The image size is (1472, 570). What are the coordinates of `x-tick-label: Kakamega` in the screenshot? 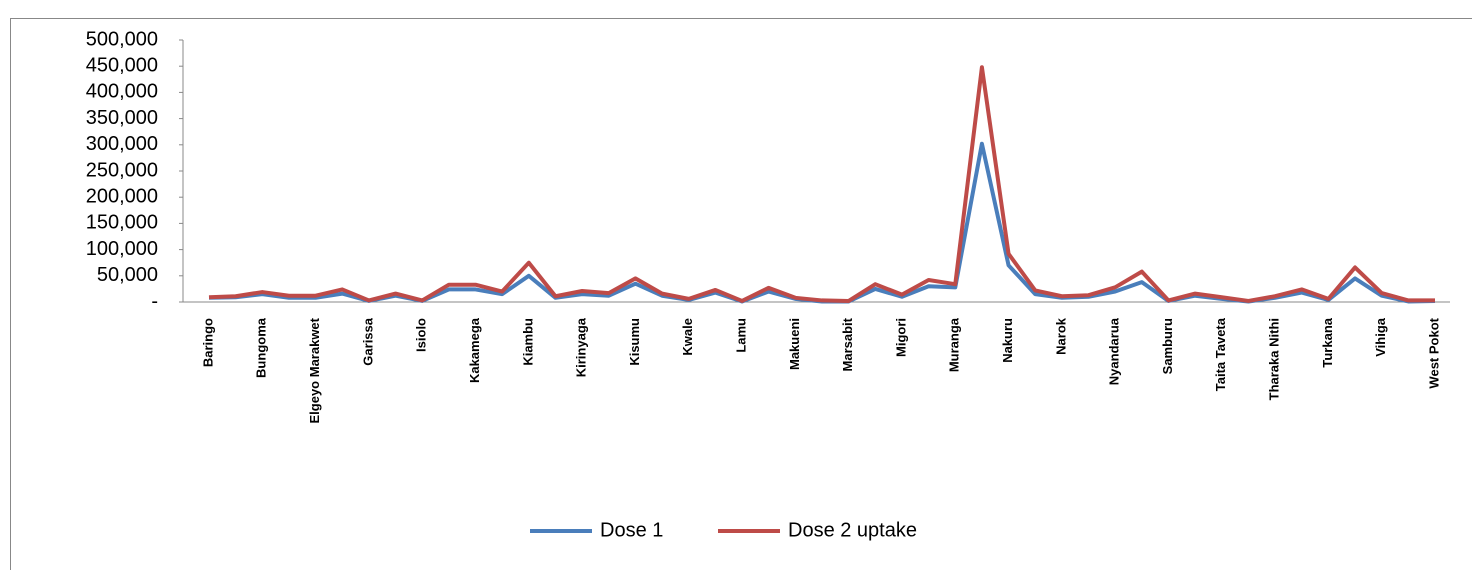 It's located at (474, 350).